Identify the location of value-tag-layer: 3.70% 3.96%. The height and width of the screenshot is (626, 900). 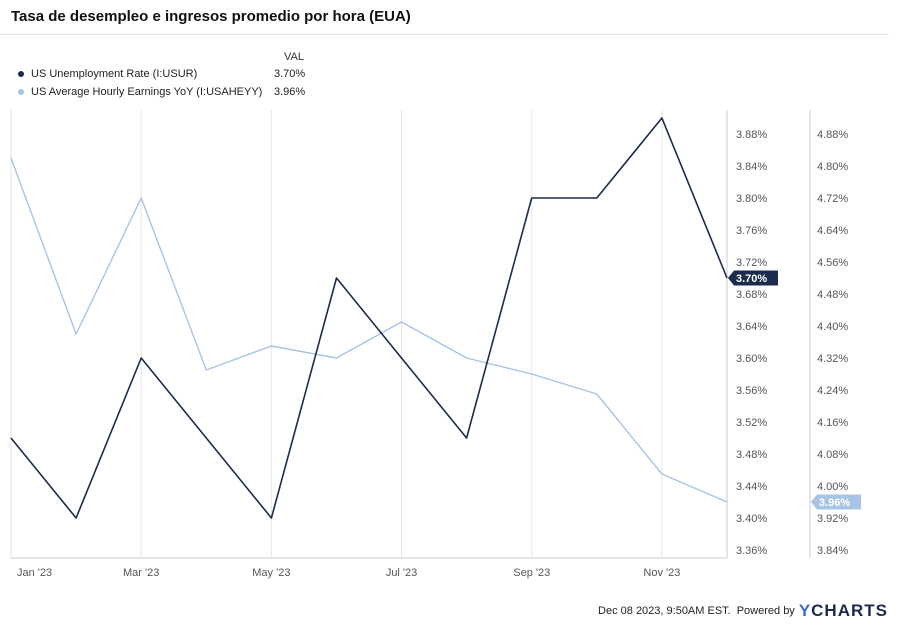
(794, 390).